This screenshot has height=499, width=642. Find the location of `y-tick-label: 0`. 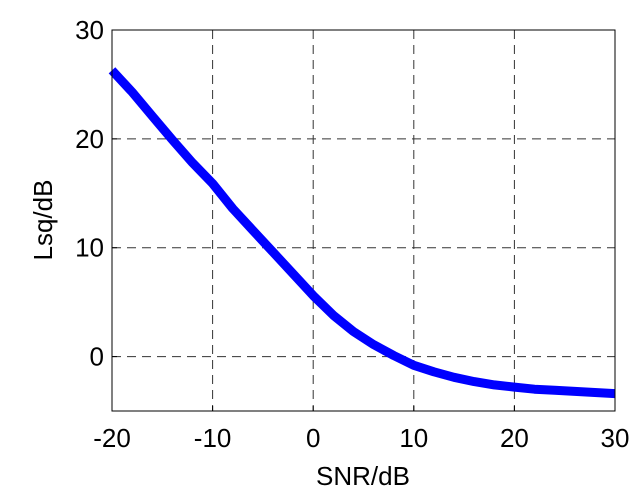

y-tick-label: 0 is located at coordinates (97, 357).